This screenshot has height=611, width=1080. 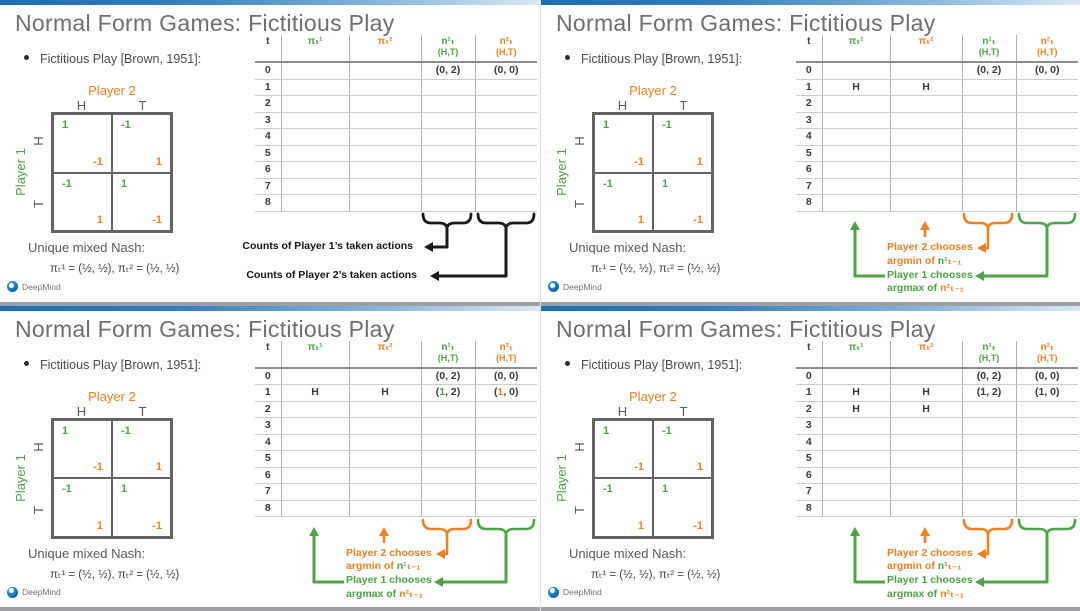 What do you see at coordinates (396, 137) in the screenshot?
I see `table-row: 4` at bounding box center [396, 137].